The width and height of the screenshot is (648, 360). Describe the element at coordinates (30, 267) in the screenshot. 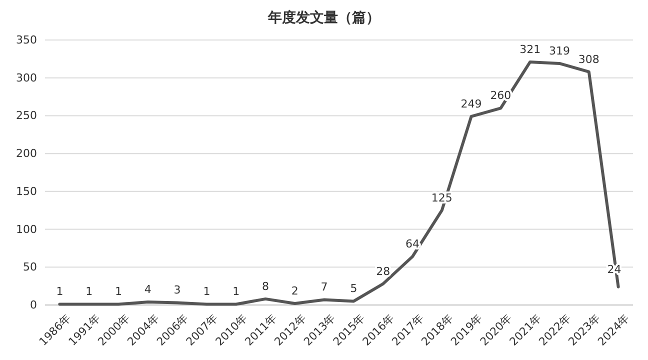

I see `y-tick-label: 50` at that location.